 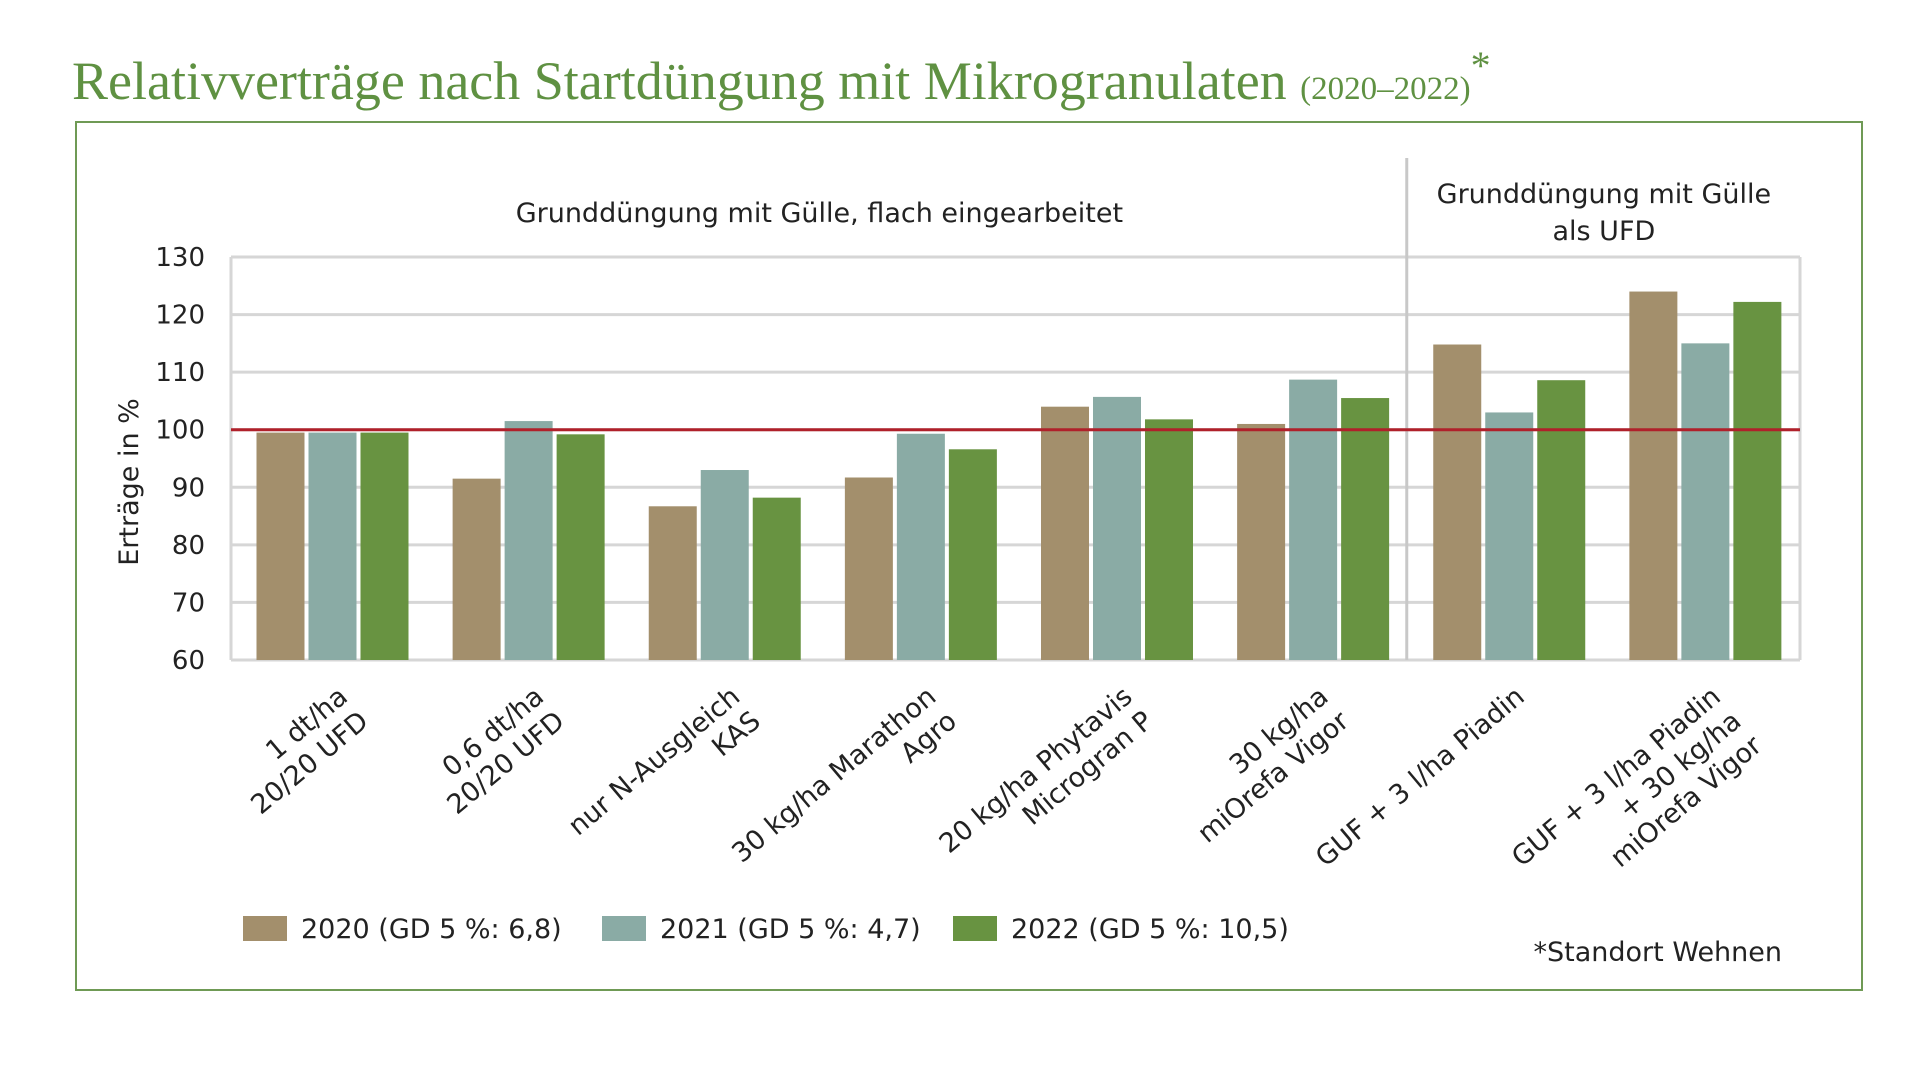 What do you see at coordinates (129, 482) in the screenshot?
I see `y-axis-label: Erträge in %` at bounding box center [129, 482].